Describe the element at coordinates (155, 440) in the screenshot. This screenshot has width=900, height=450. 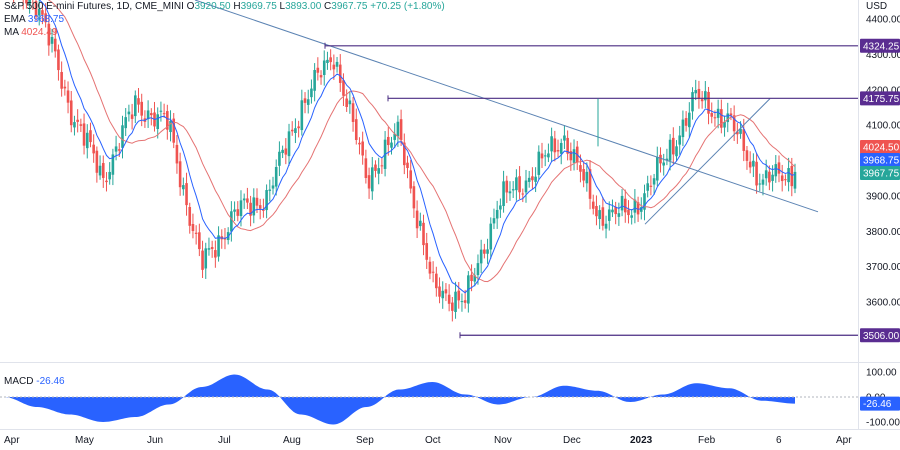
I see `time-tick-label: Jun` at that location.